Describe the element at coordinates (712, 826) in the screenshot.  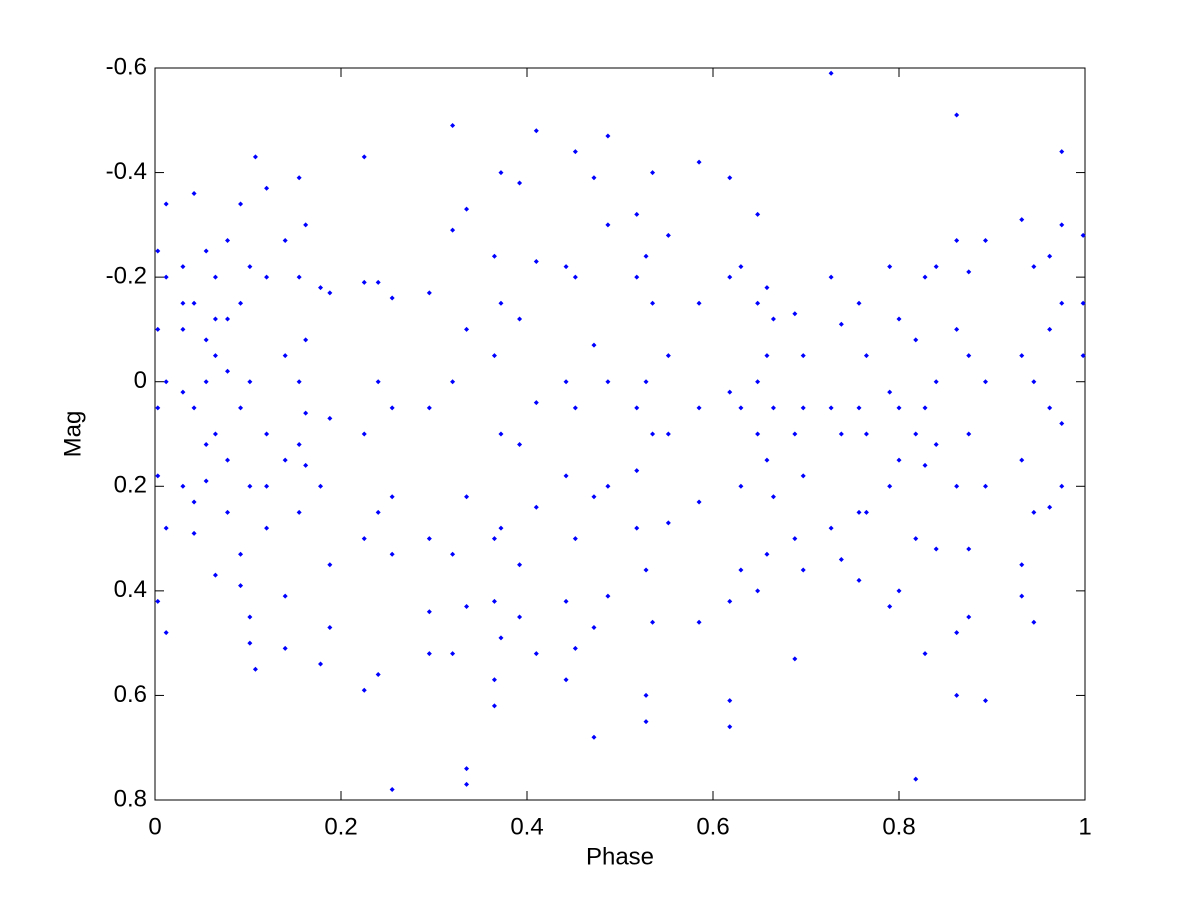
I see `x-tick-label: 0.6` at that location.